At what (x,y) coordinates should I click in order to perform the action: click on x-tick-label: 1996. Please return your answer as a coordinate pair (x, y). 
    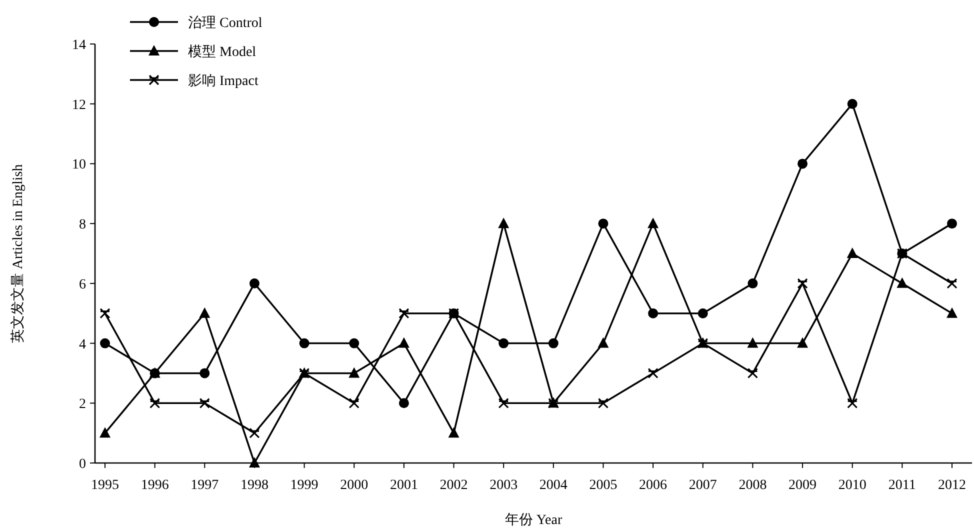
    Looking at the image, I should click on (154, 485).